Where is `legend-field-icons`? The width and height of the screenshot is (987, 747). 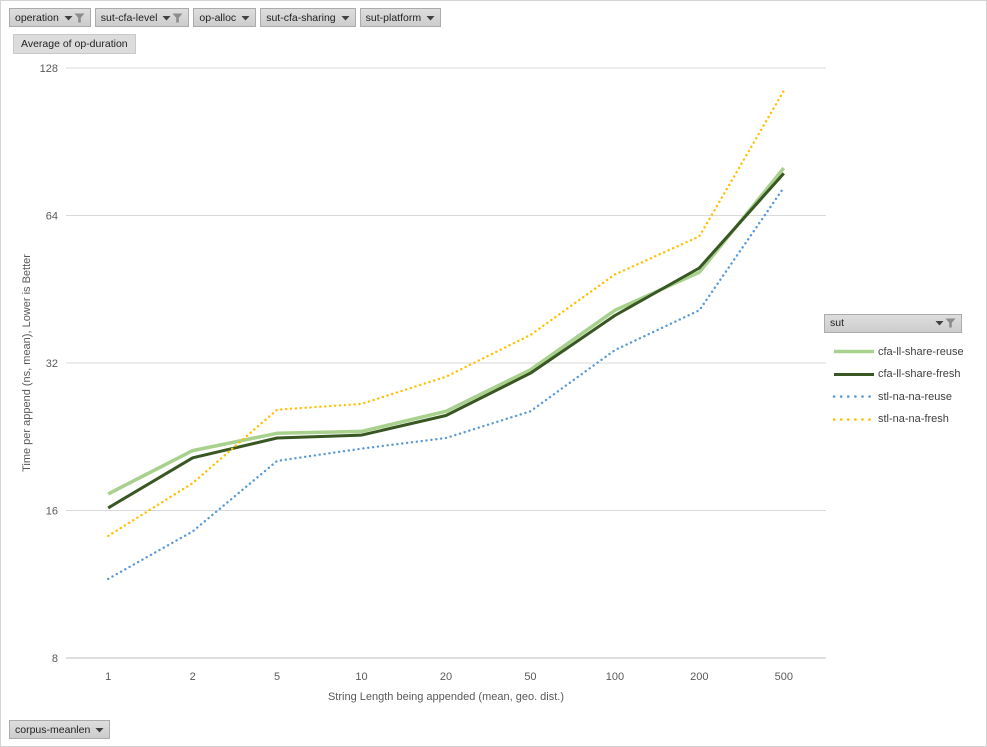 legend-field-icons is located at coordinates (945, 323).